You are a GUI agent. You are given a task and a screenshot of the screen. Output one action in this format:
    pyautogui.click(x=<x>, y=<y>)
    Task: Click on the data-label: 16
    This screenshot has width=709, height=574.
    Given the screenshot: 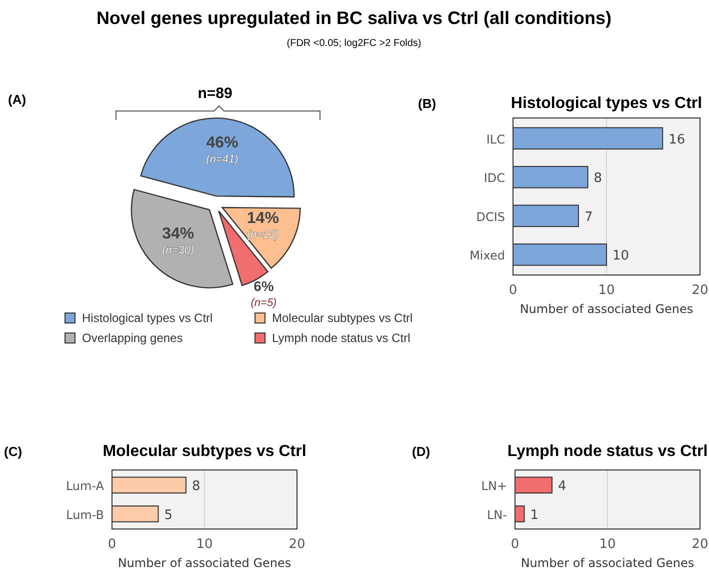 What is the action you would take?
    pyautogui.click(x=677, y=140)
    